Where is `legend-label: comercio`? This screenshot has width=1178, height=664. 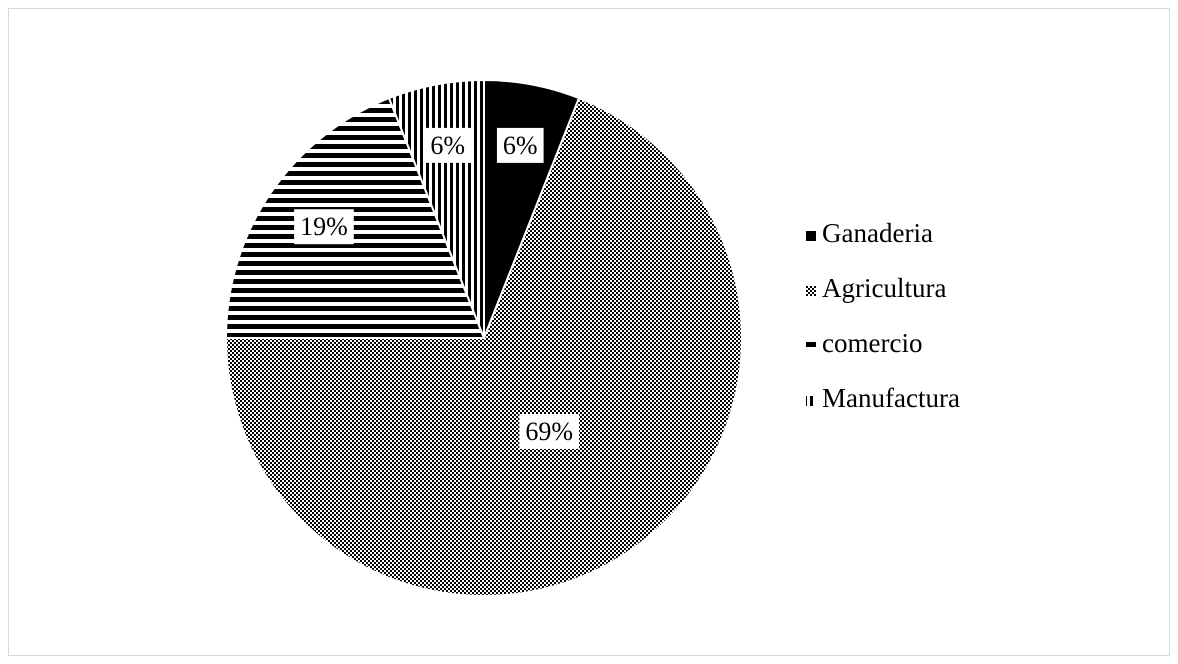
legend-label: comercio is located at coordinates (872, 343).